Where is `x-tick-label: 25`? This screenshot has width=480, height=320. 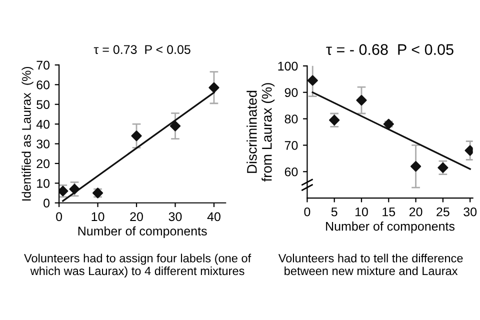 x-tick-label: 25 is located at coordinates (443, 211).